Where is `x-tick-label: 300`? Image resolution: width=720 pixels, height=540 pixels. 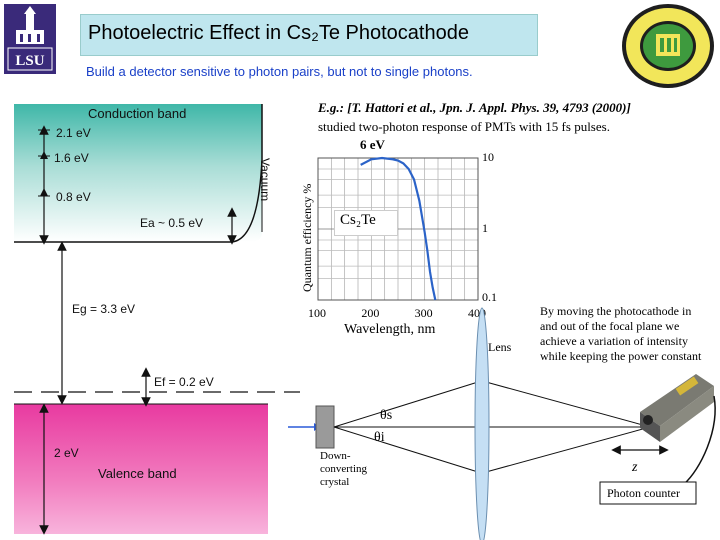 x-tick-label: 300 is located at coordinates (423, 313).